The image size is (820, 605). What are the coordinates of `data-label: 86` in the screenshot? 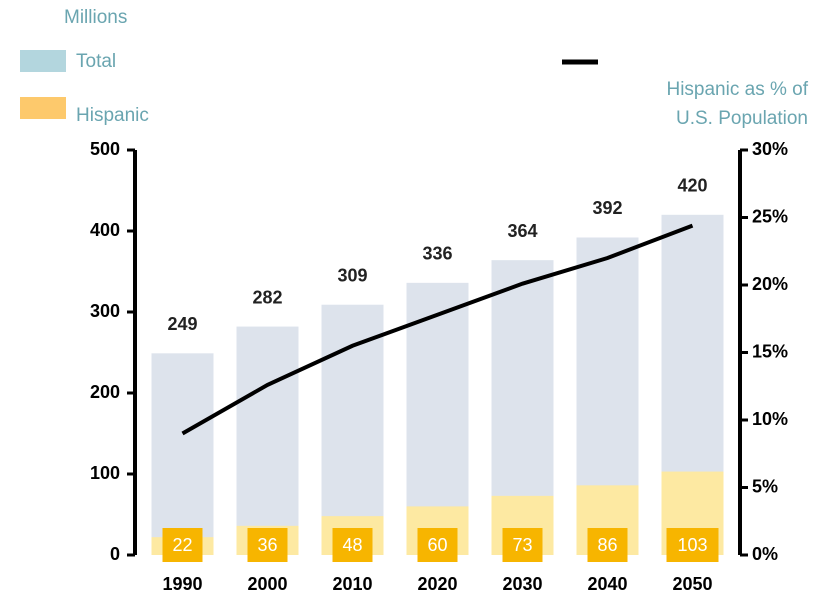 It's located at (607, 545).